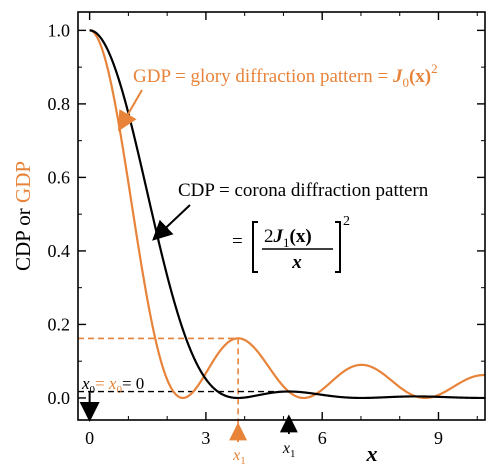  What do you see at coordinates (59, 177) in the screenshot?
I see `y-tick-label: 0.6` at bounding box center [59, 177].